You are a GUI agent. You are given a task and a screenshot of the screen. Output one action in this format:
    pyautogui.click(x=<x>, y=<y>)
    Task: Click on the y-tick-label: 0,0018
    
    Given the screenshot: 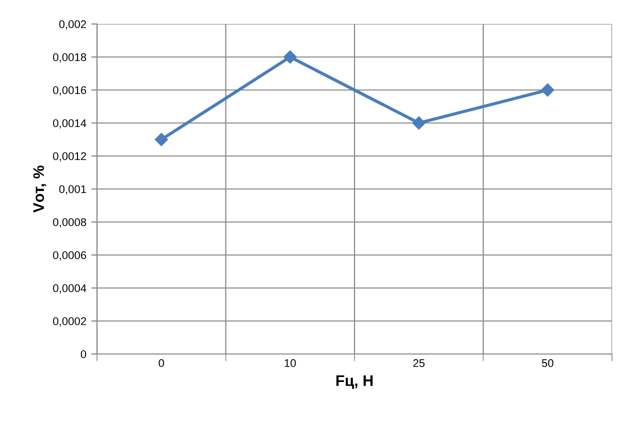 What is the action you would take?
    pyautogui.click(x=69, y=57)
    